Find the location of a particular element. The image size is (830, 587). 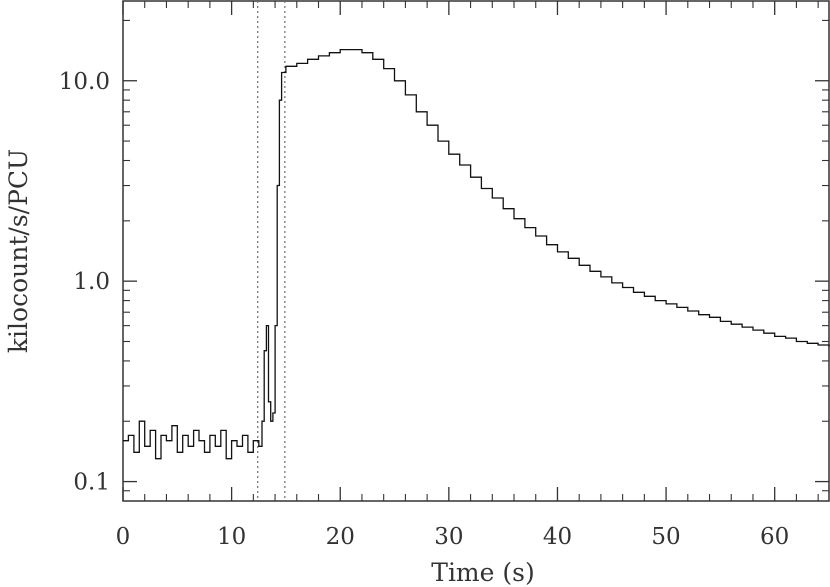

x-tick-label: 20 is located at coordinates (340, 537).